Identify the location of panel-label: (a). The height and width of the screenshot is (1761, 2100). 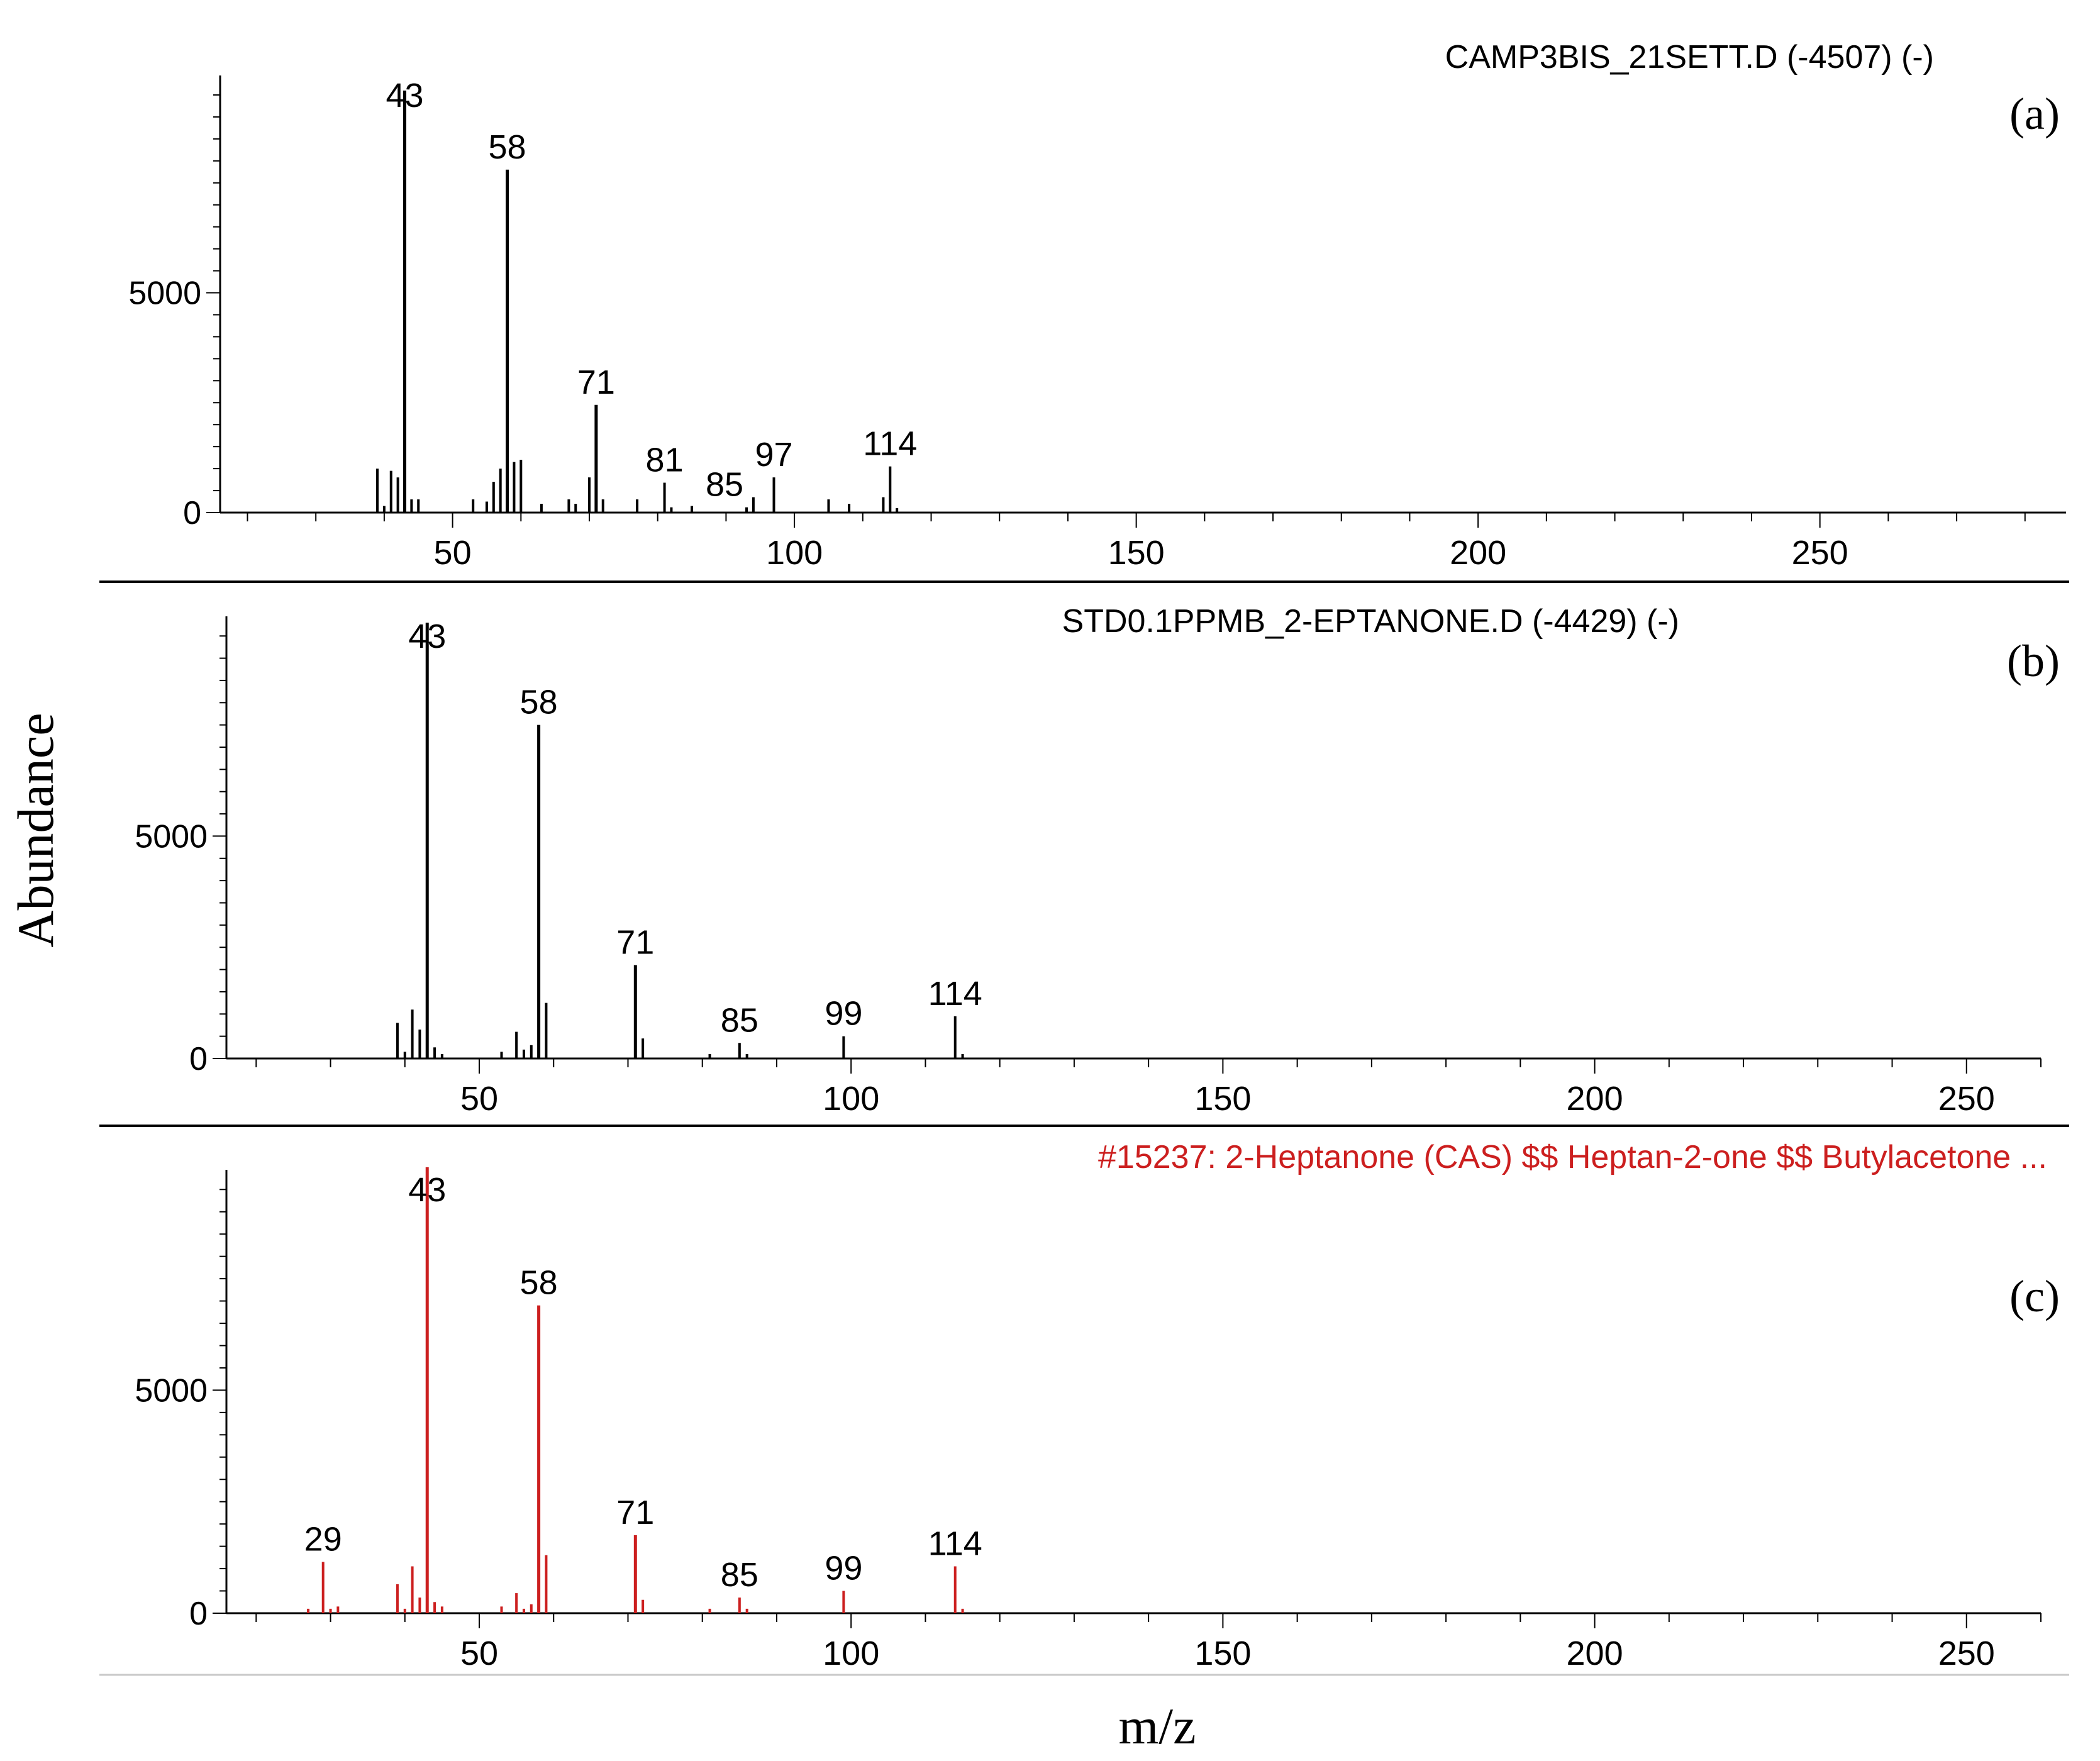
(2034, 114).